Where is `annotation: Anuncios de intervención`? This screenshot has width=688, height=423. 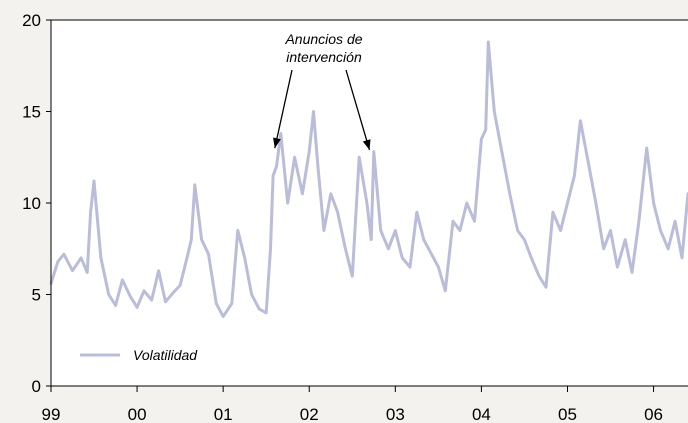 annotation: Anuncios de intervención is located at coordinates (322, 91).